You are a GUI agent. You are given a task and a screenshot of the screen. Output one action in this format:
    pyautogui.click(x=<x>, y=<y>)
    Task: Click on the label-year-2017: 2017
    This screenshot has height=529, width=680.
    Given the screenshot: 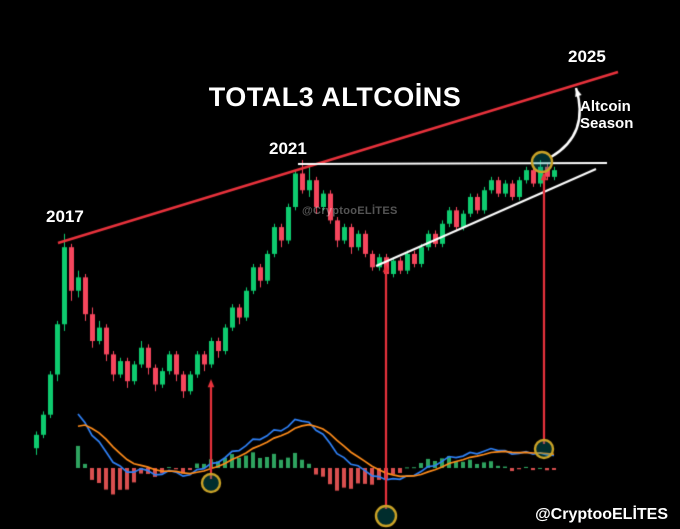 What is the action you would take?
    pyautogui.click(x=65, y=216)
    